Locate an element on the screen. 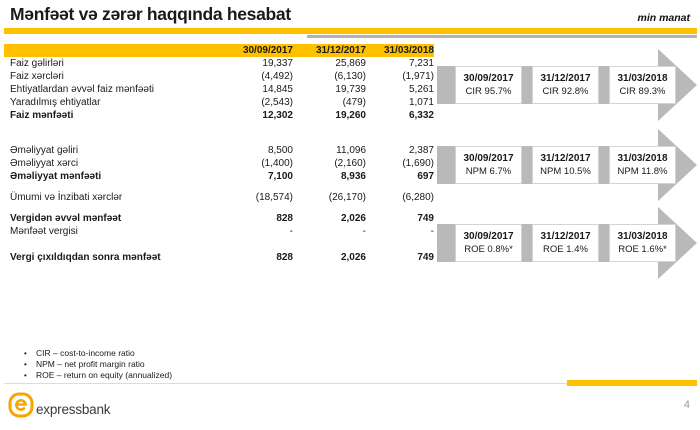 This screenshot has width=700, height=430. row-value: (479) is located at coordinates (354, 102).